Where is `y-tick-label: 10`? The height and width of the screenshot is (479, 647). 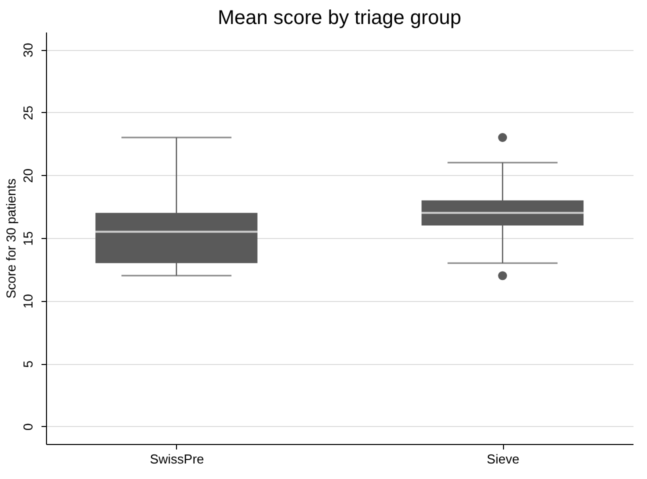
y-tick-label: 10 is located at coordinates (28, 301).